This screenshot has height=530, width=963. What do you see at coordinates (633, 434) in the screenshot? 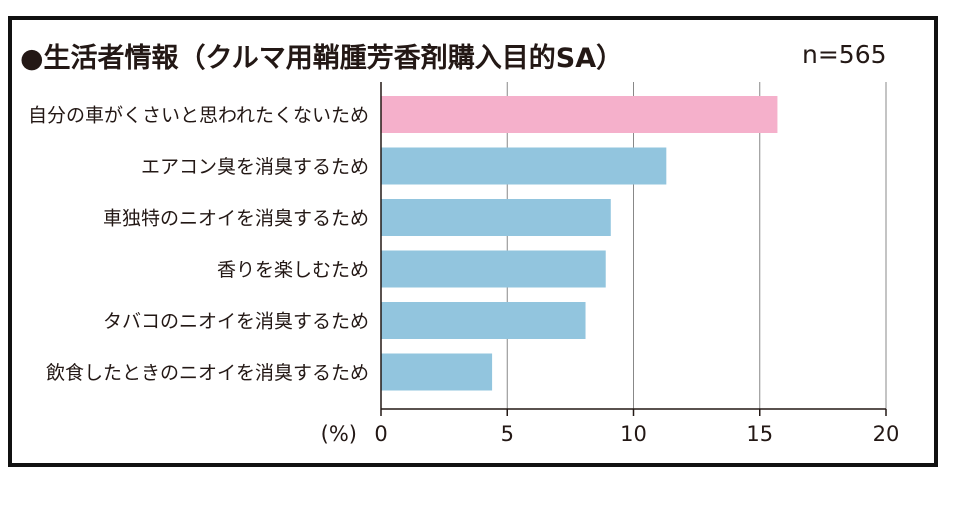
I see `x-tick-label: 10` at bounding box center [633, 434].